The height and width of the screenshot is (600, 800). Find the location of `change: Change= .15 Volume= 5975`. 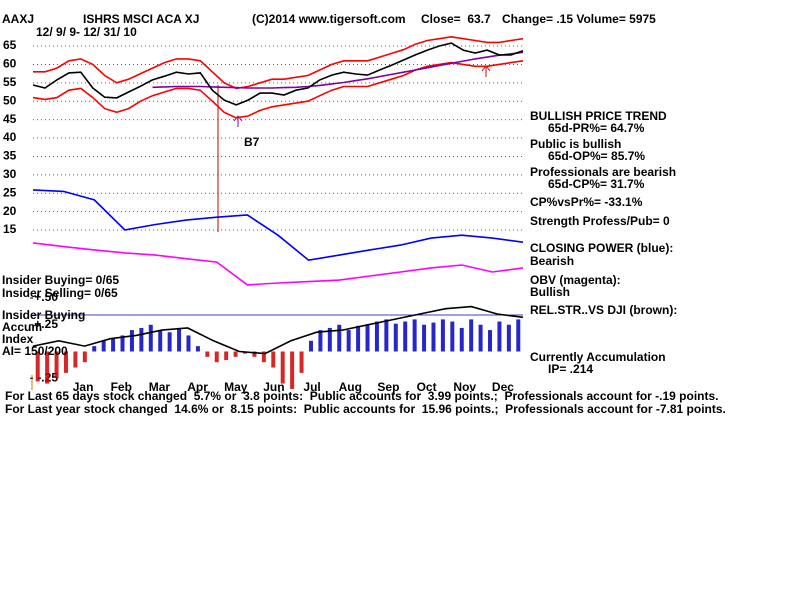

change: Change= .15 Volume= 5975 is located at coordinates (579, 19).